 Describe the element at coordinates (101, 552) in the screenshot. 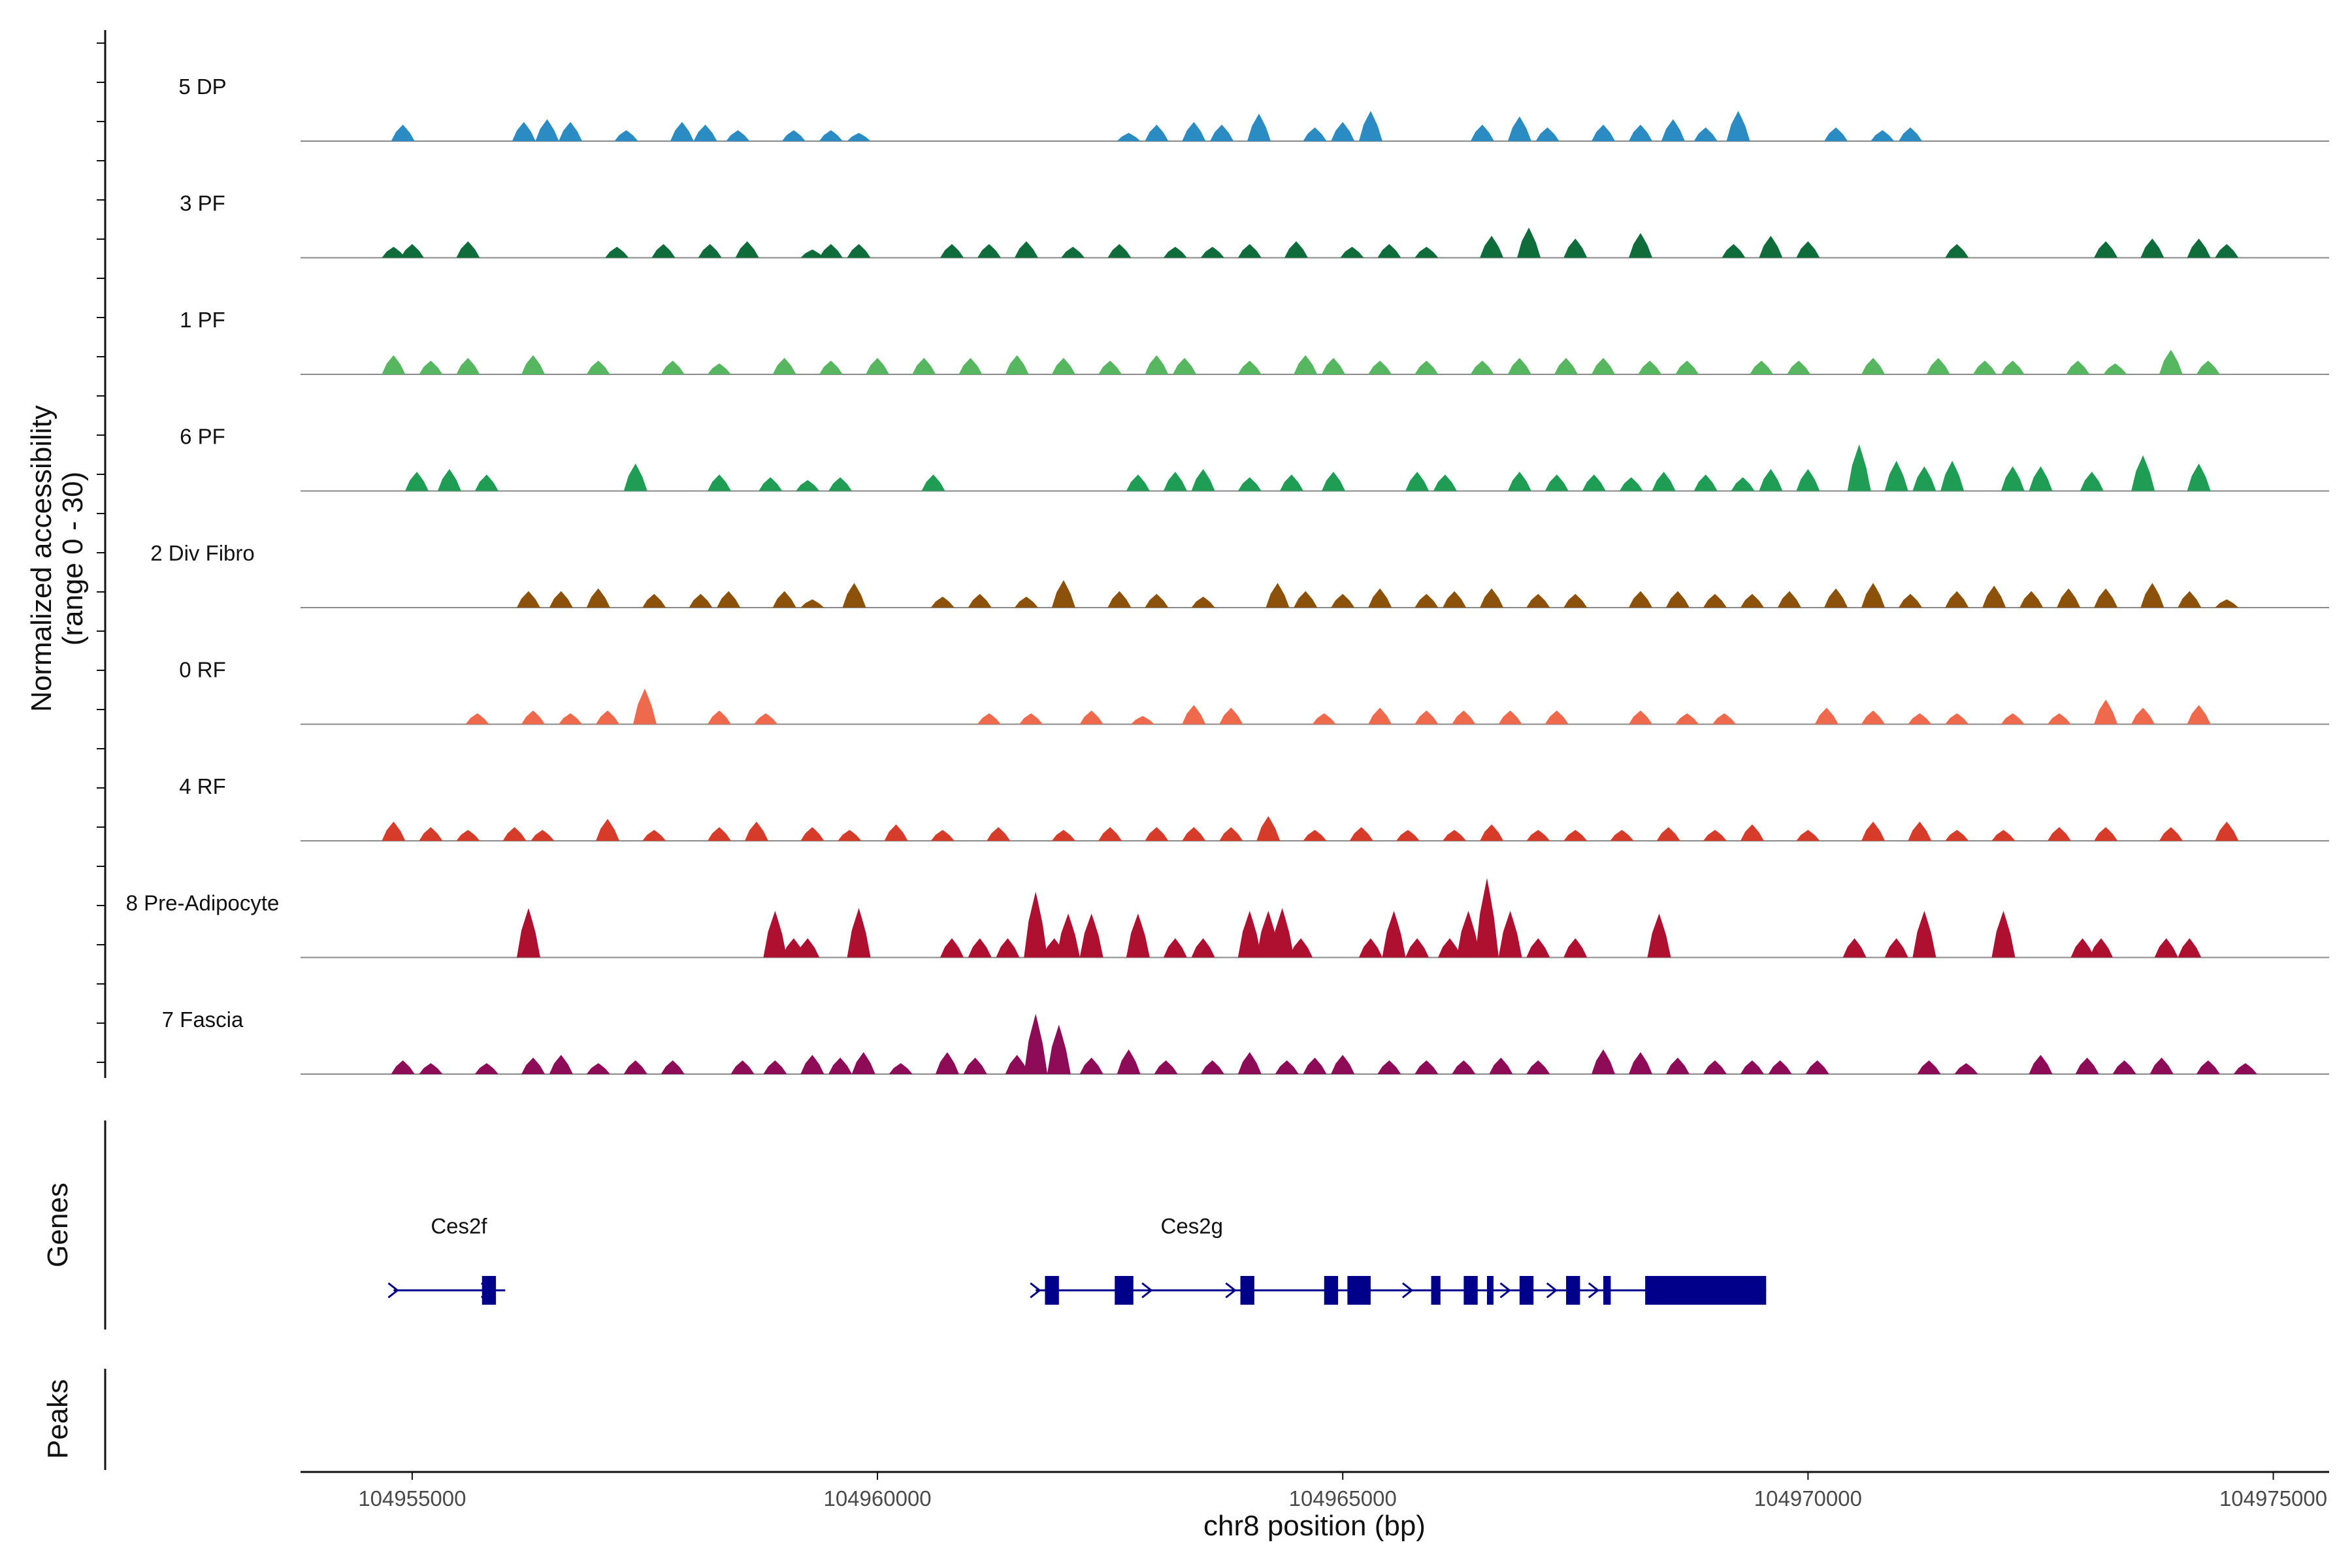

I see `tracks-y-axis-ticks` at that location.